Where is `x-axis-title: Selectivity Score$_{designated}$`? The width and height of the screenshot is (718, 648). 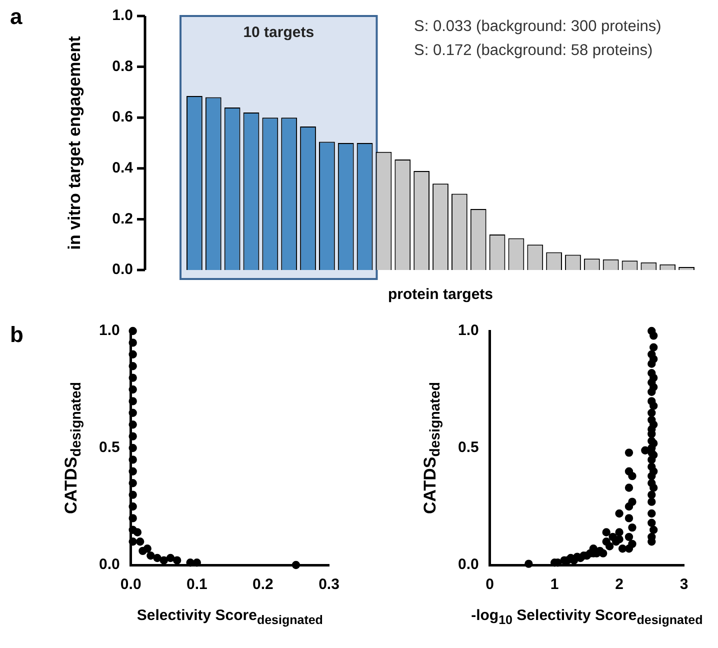 x-axis-title: Selectivity Score$_{designated}$ is located at coordinates (229, 617).